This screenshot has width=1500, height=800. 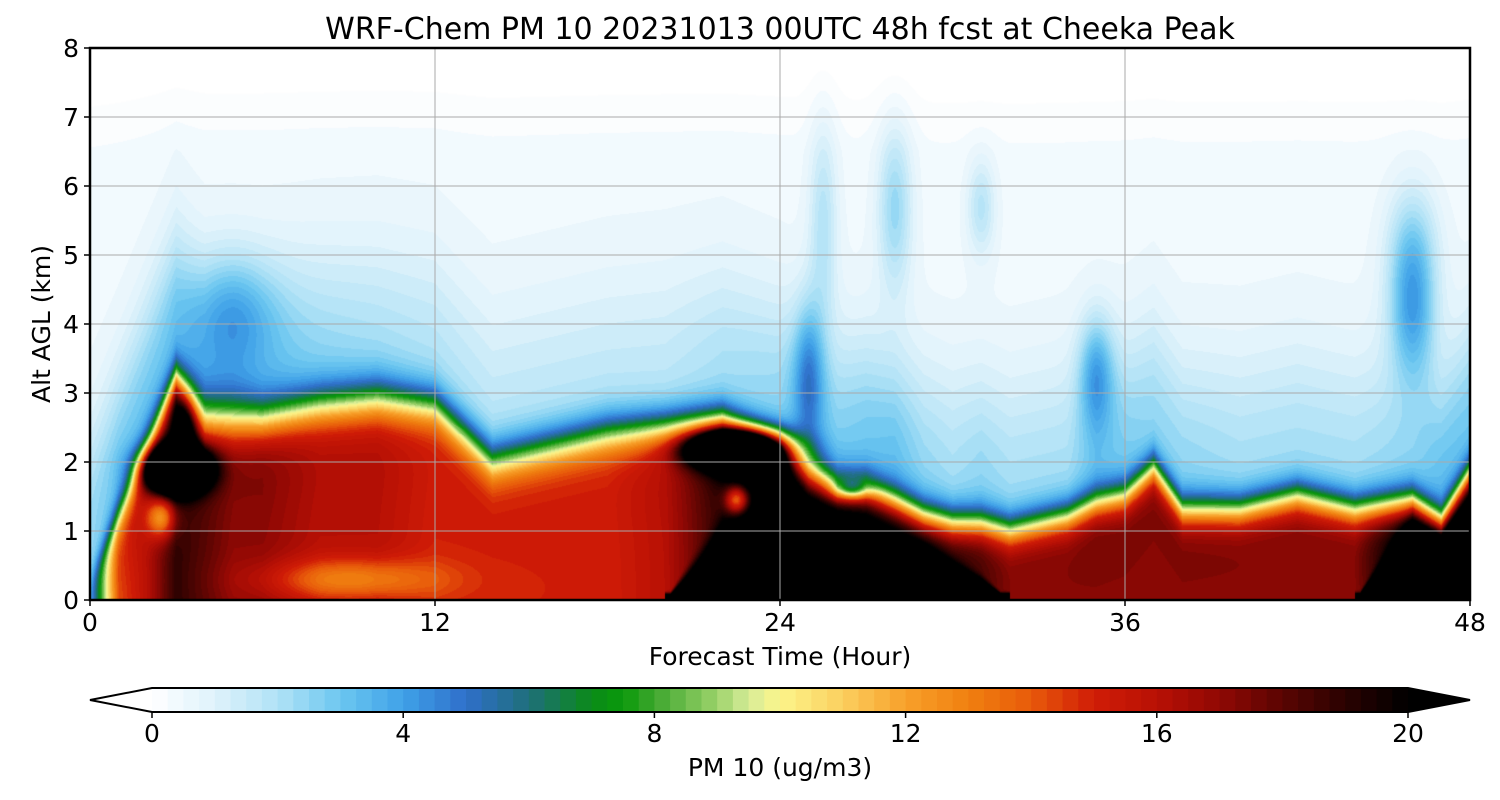 I want to click on x-tick-label: 0, so click(x=90, y=622).